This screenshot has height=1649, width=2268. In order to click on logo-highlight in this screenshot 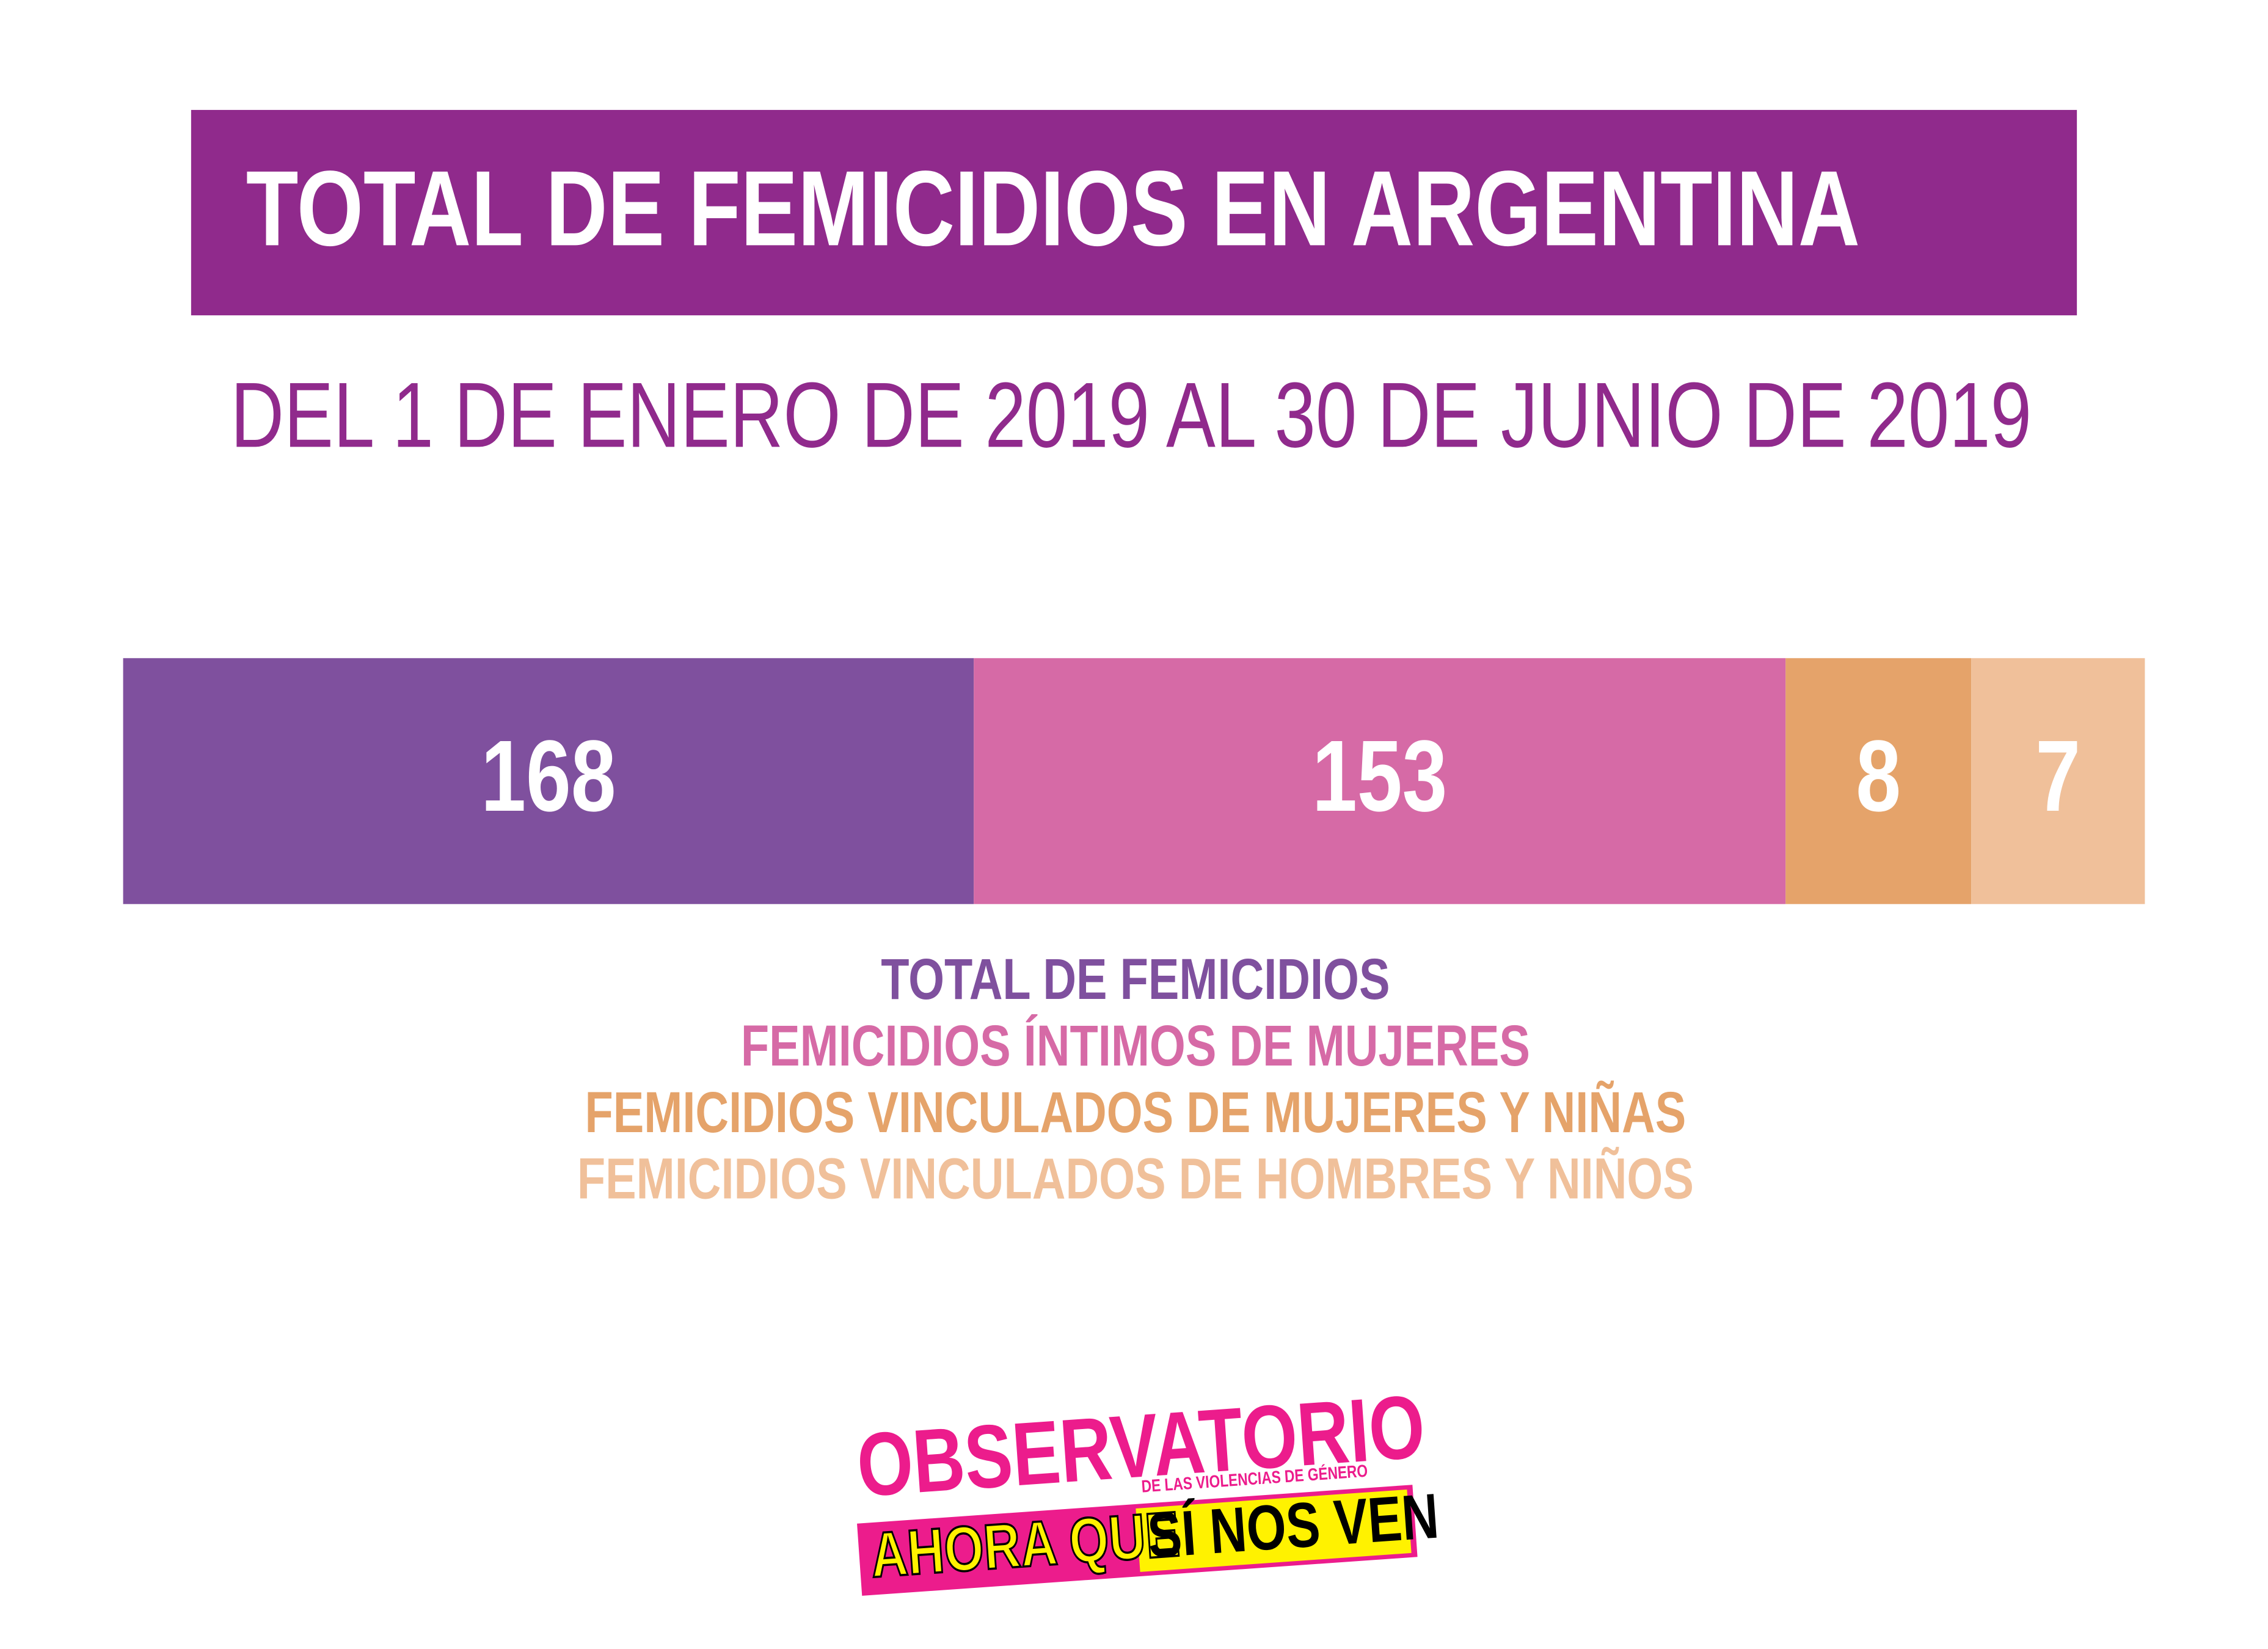, I will do `click(1274, 1530)`.